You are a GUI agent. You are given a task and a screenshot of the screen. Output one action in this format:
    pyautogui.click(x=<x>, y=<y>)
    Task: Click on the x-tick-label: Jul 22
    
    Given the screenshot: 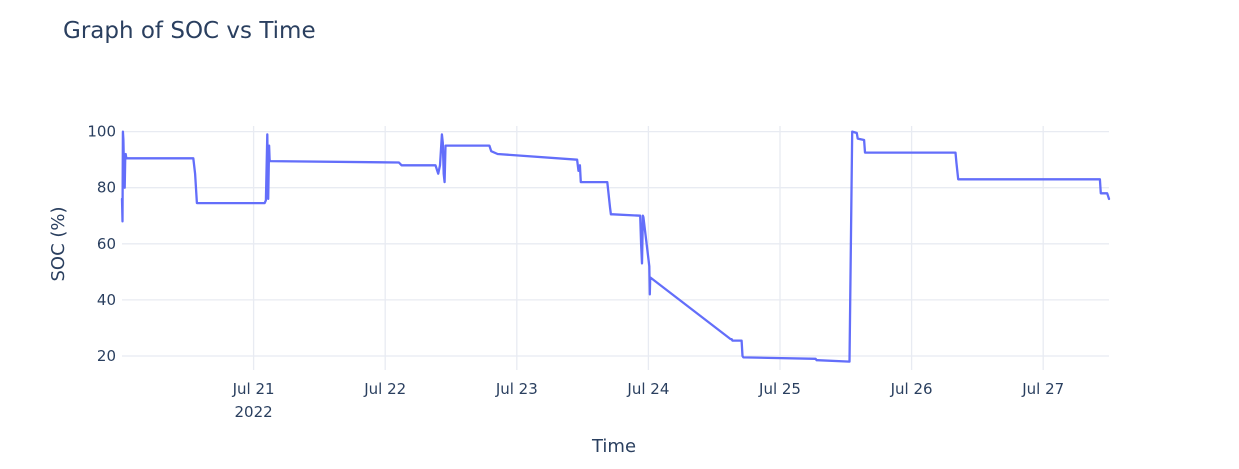 What is the action you would take?
    pyautogui.click(x=384, y=389)
    